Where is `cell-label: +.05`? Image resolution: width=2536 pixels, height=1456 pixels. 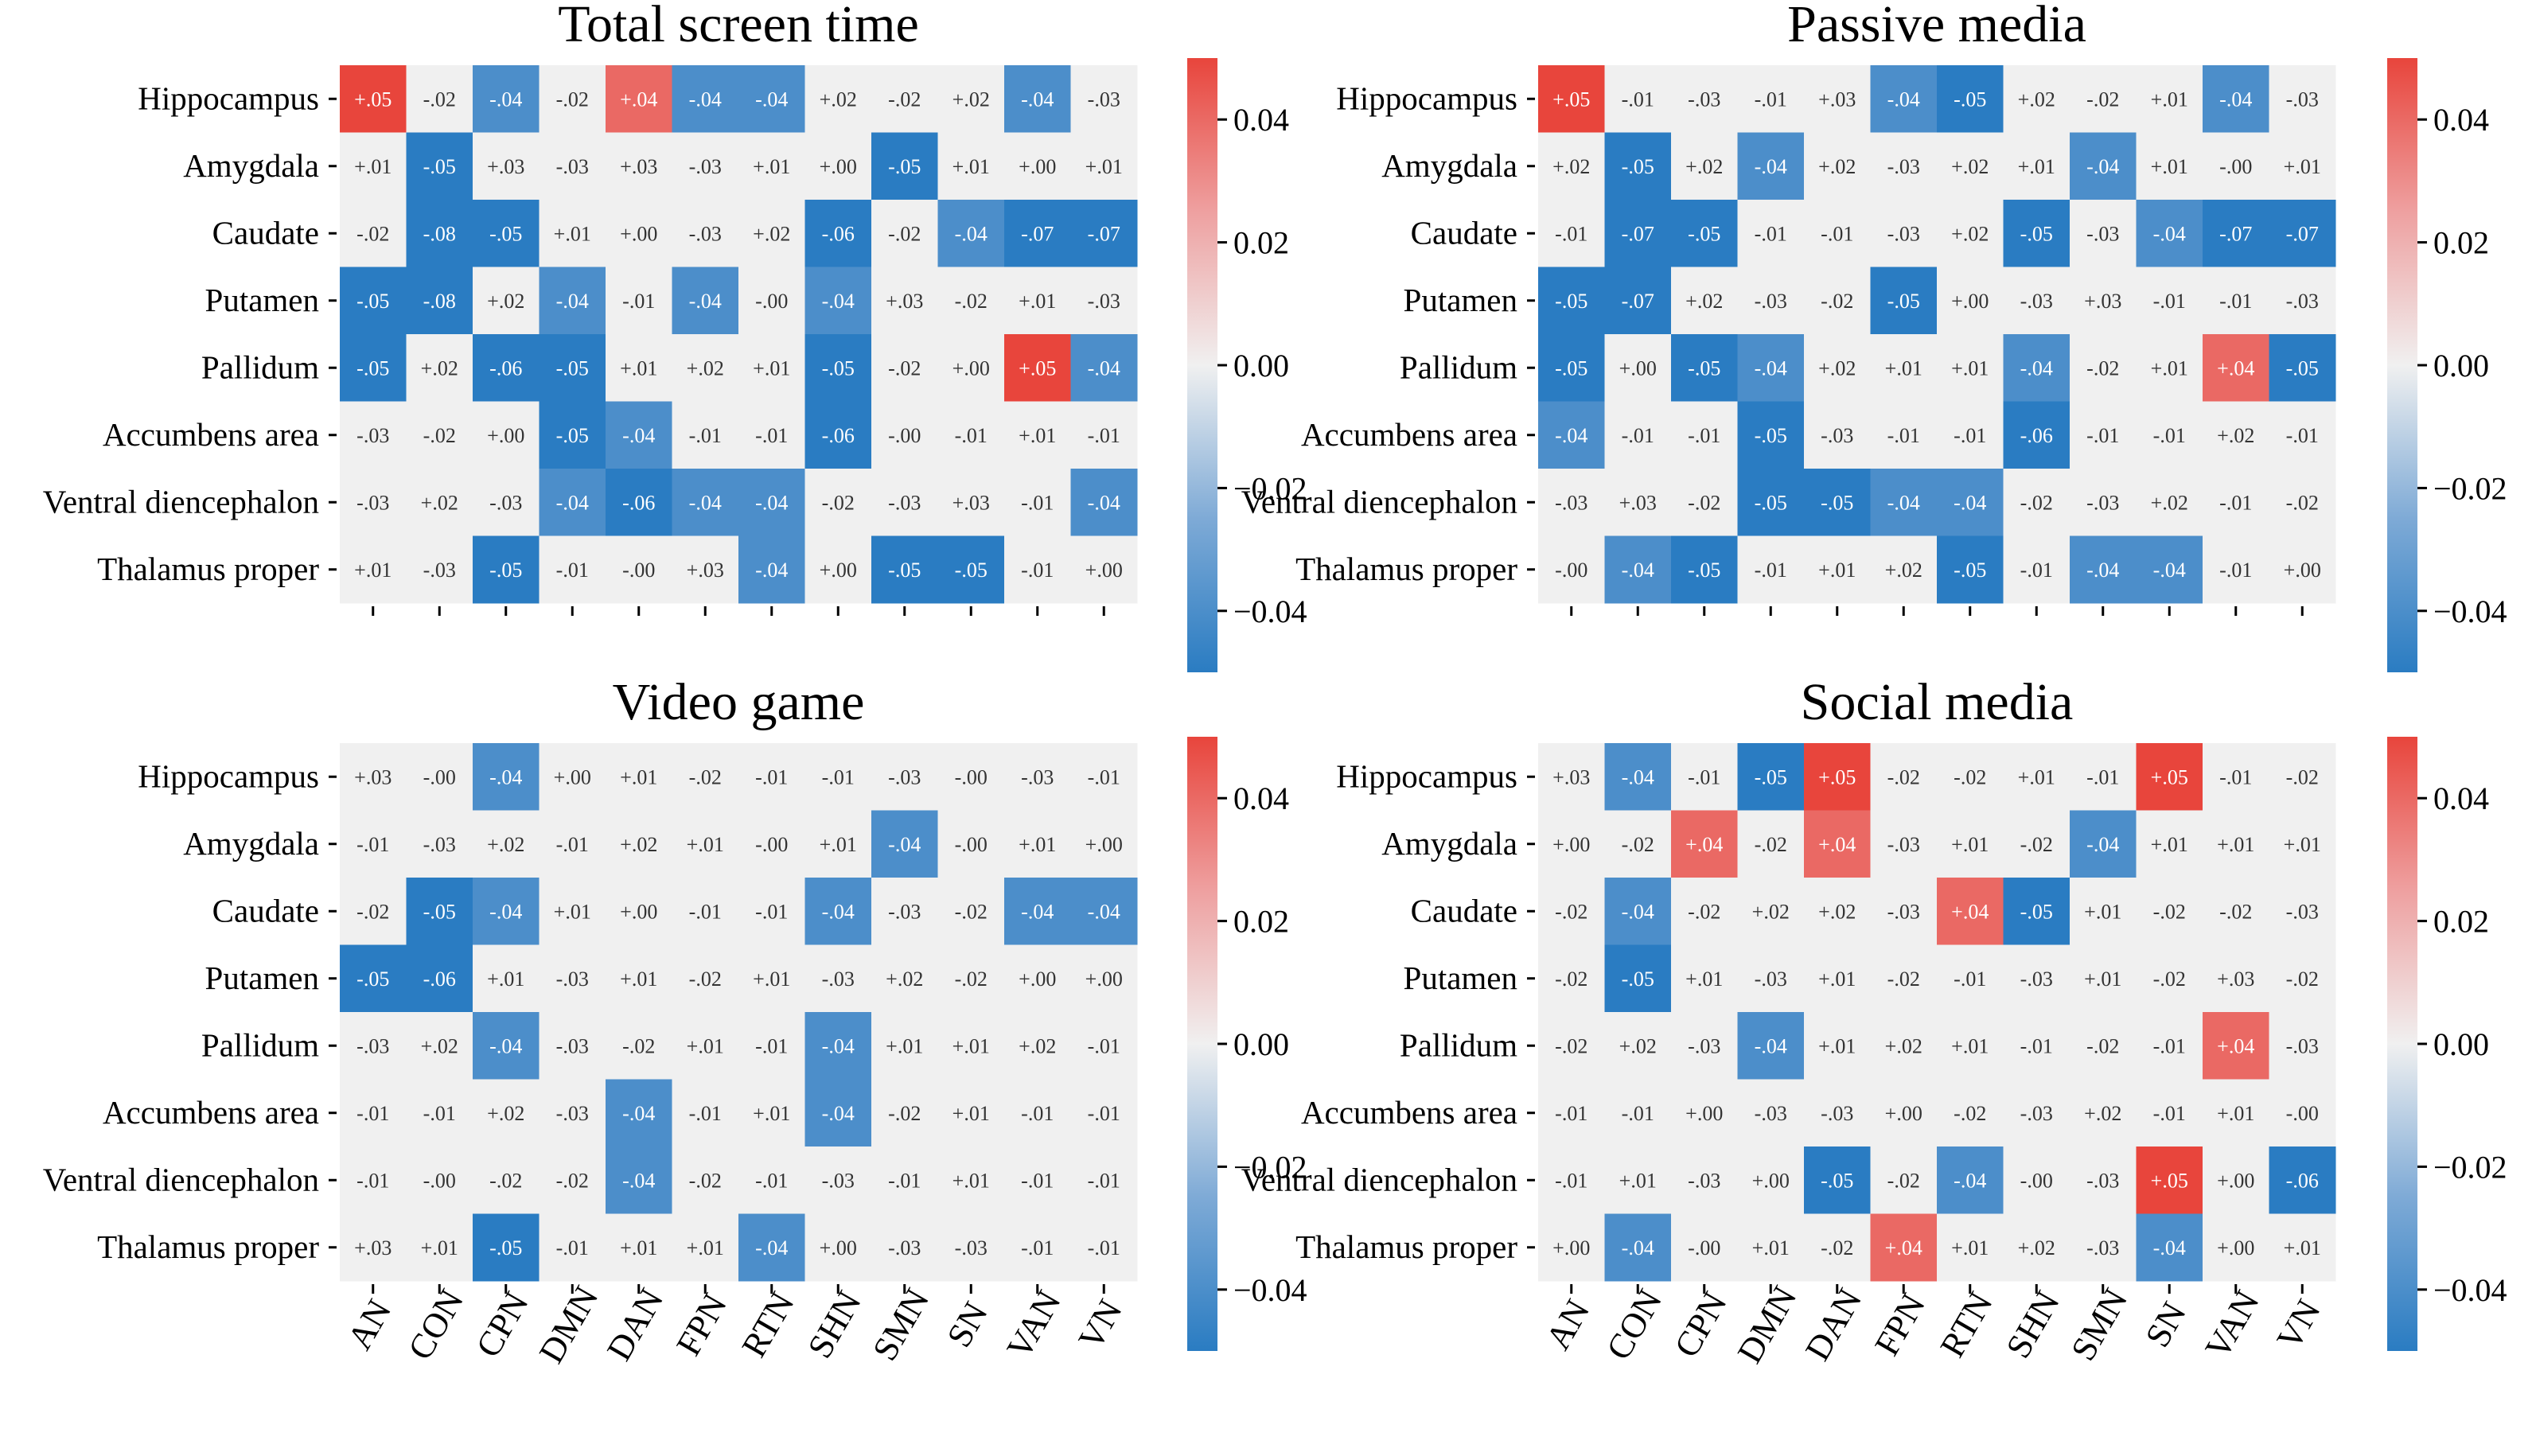
cell-label: +.05 is located at coordinates (1837, 776).